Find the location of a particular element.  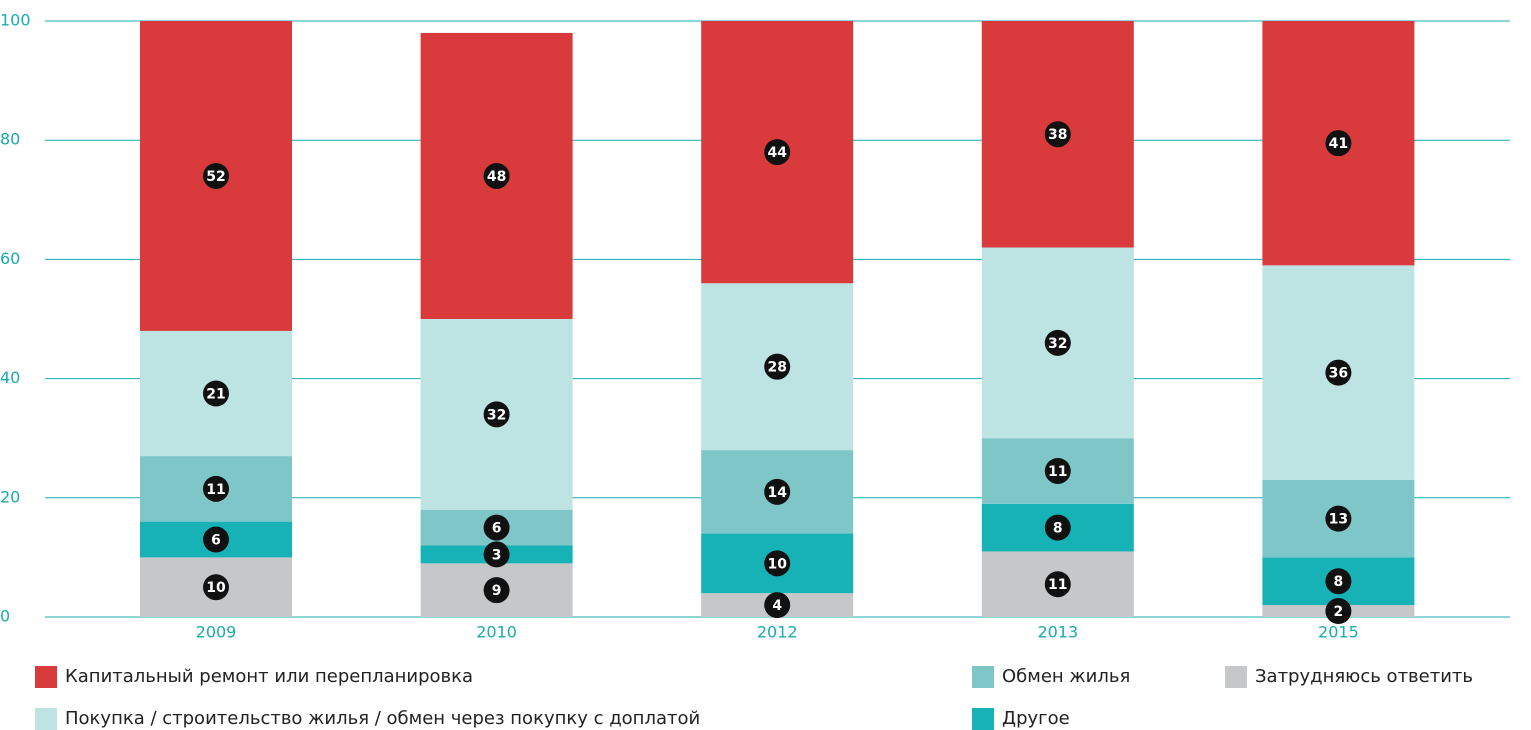

legend-label: Капитальный ремонт или перепланировка is located at coordinates (269, 676).